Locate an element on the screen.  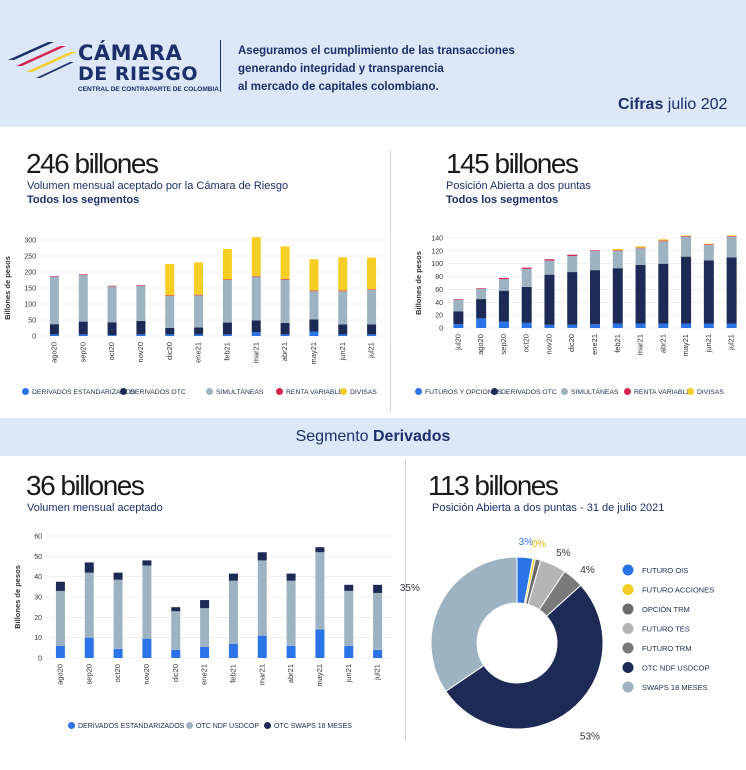
legend-label: RENTA VARIABLE is located at coordinates (314, 392).